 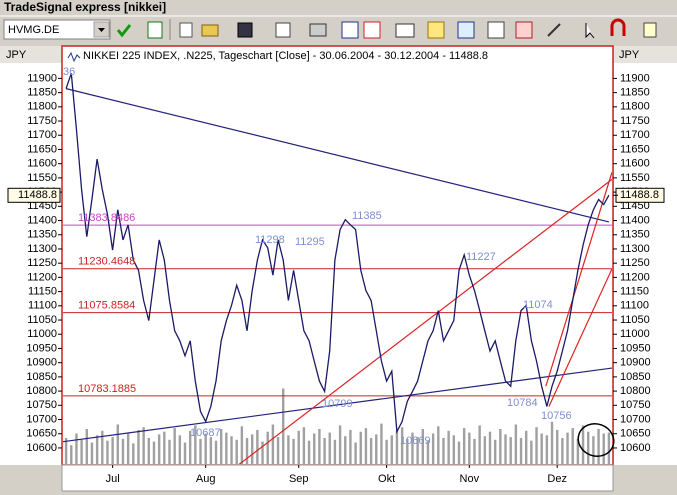 What do you see at coordinates (41, 405) in the screenshot?
I see `y-tick-label-left: 10750` at bounding box center [41, 405].